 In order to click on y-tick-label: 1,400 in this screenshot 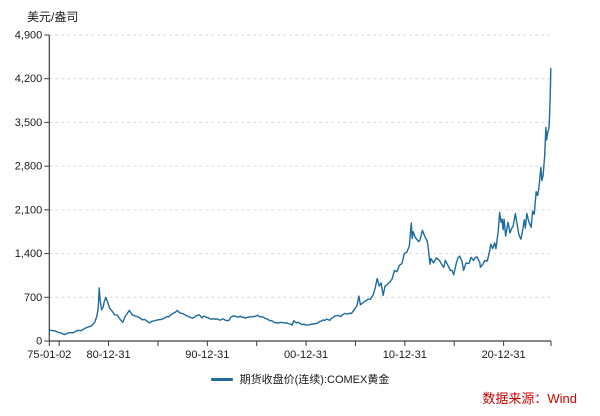, I will do `click(29, 254)`.